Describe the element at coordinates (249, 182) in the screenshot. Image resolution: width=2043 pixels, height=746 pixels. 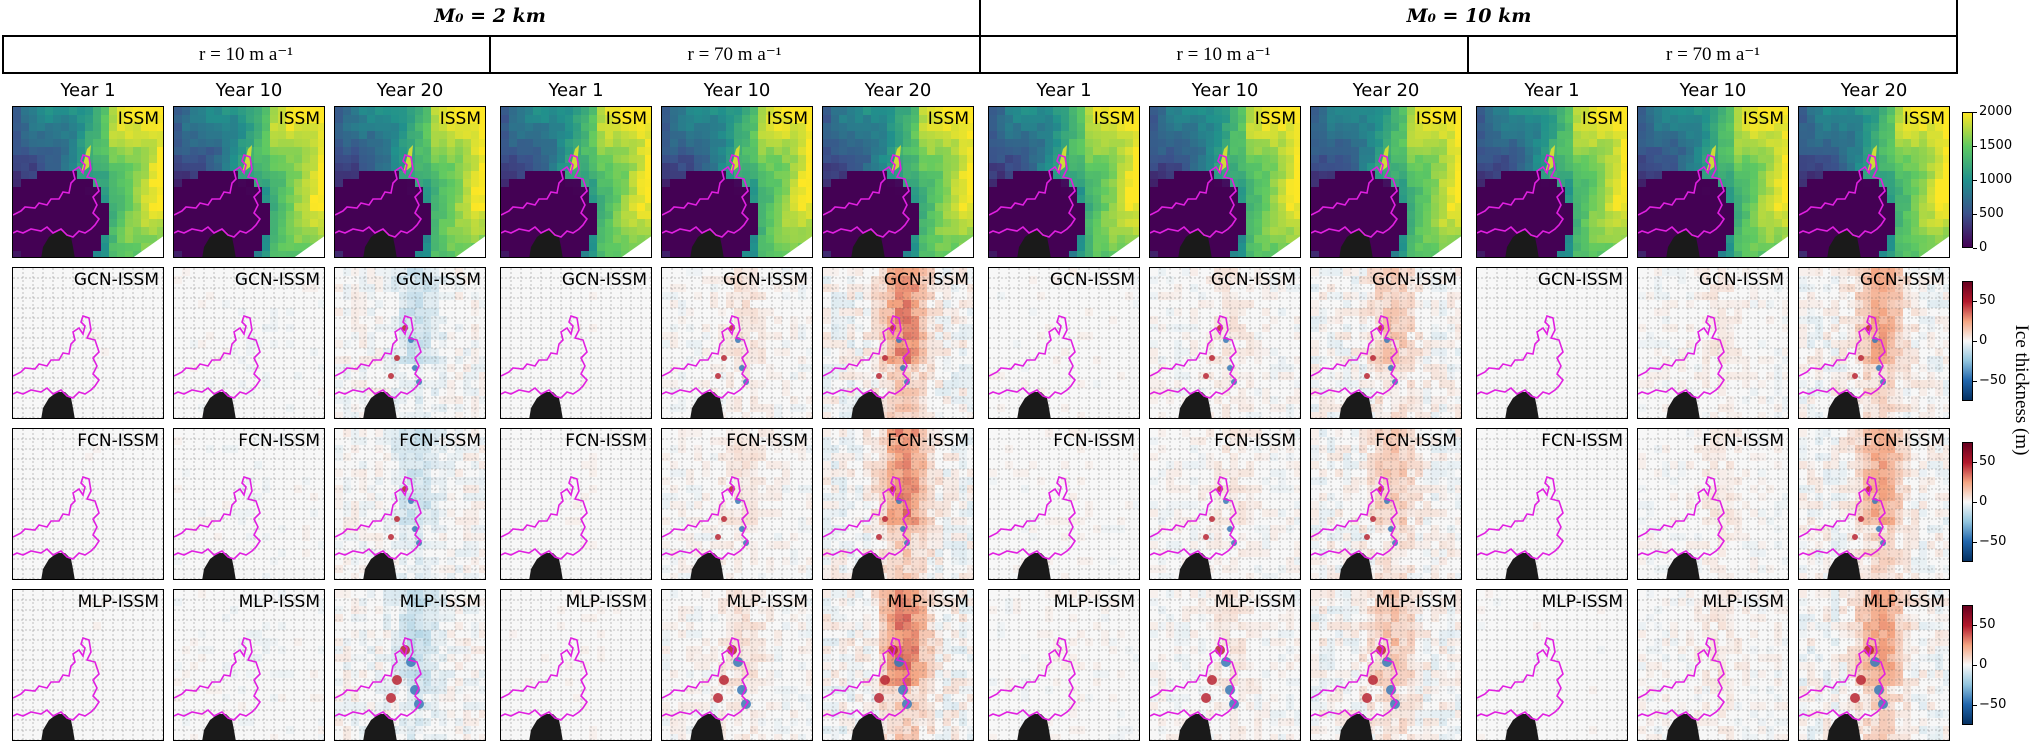
I see `map-panel-r1-c2: ISSM` at that location.